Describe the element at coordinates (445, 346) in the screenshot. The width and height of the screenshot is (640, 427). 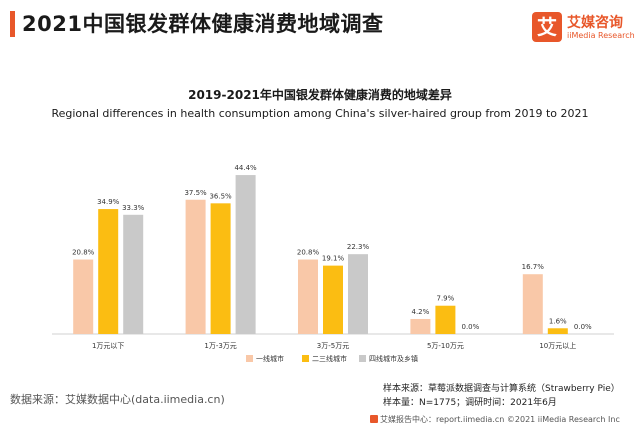
I see `x-tick-label-3: 5万-10万元` at that location.